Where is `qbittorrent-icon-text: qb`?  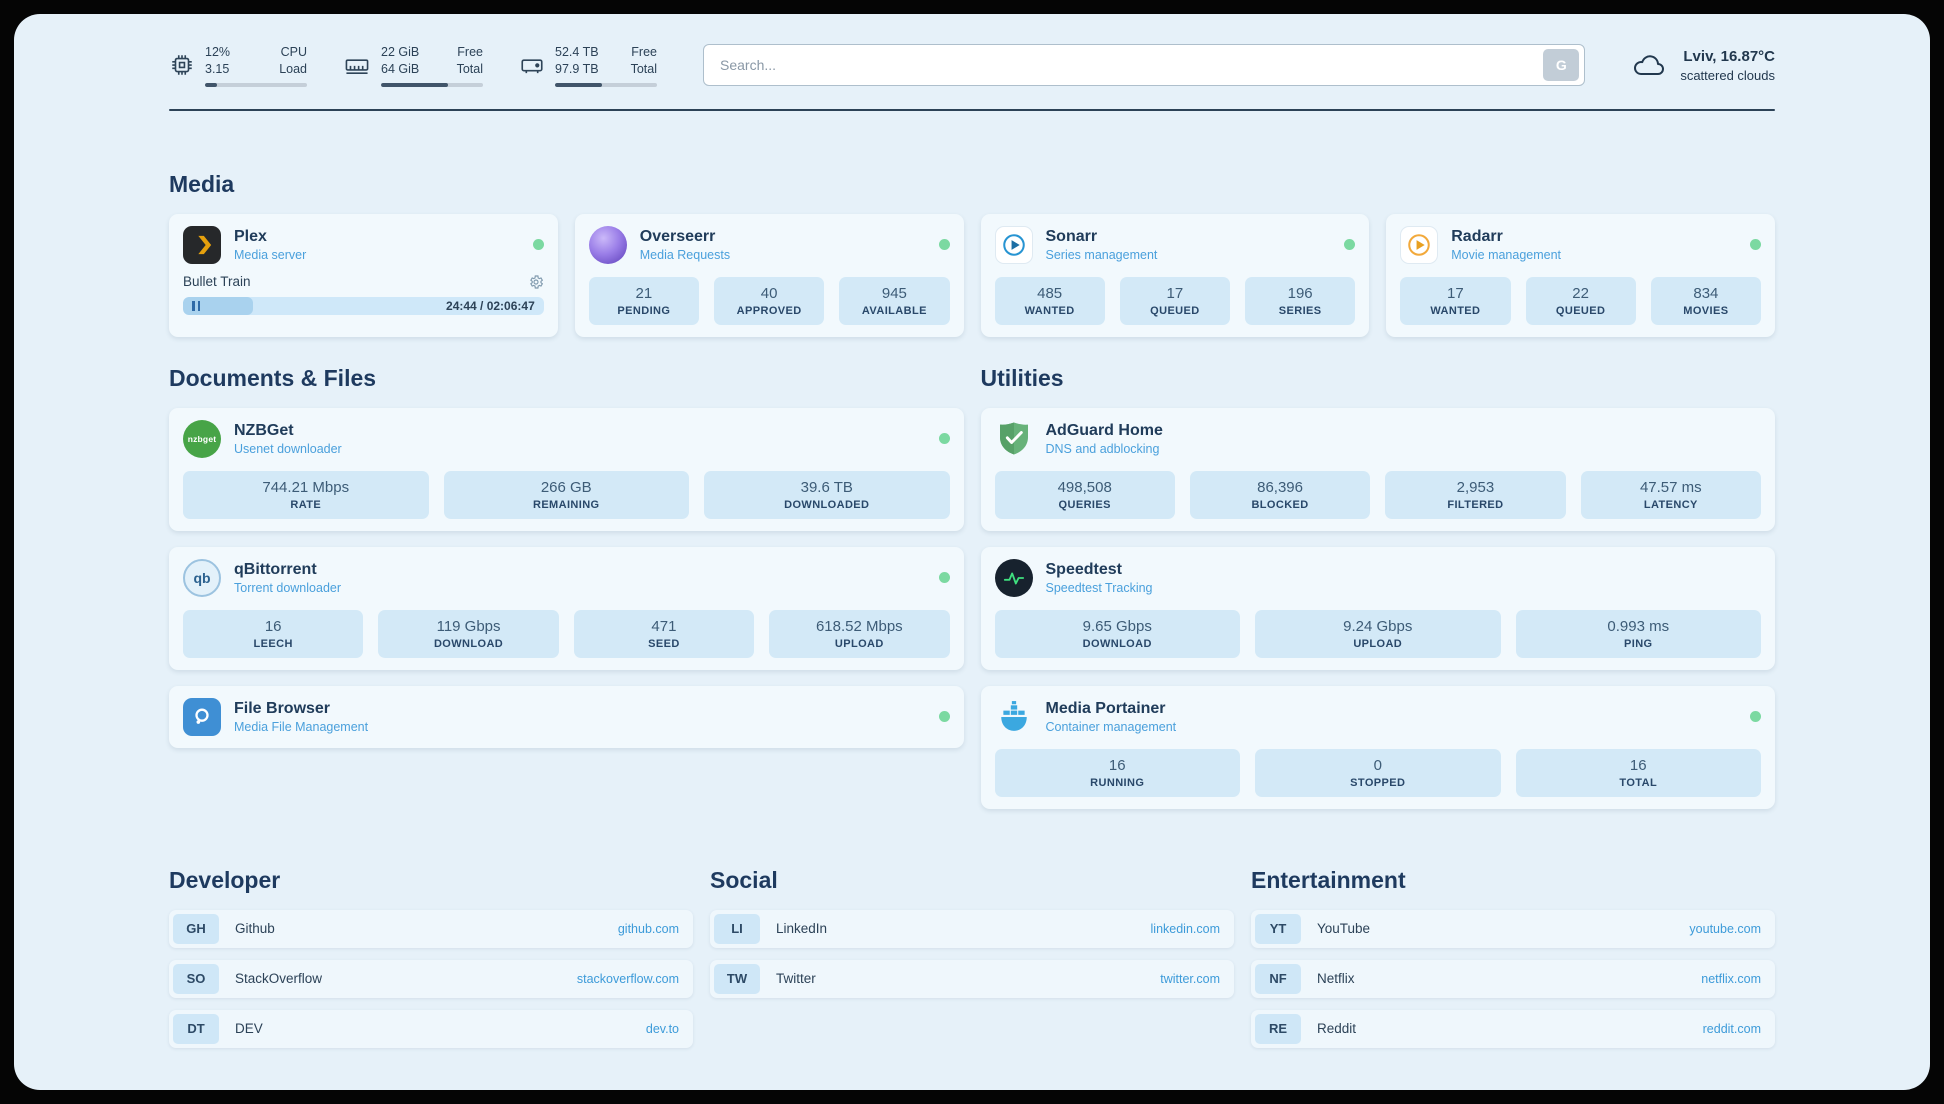 qbittorrent-icon-text: qb is located at coordinates (202, 577).